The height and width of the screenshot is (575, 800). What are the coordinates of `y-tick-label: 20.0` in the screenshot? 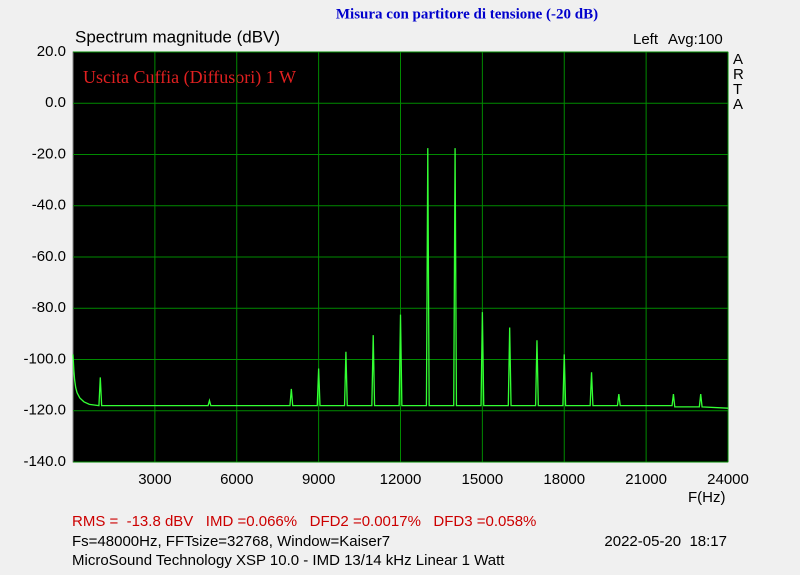 It's located at (51, 51).